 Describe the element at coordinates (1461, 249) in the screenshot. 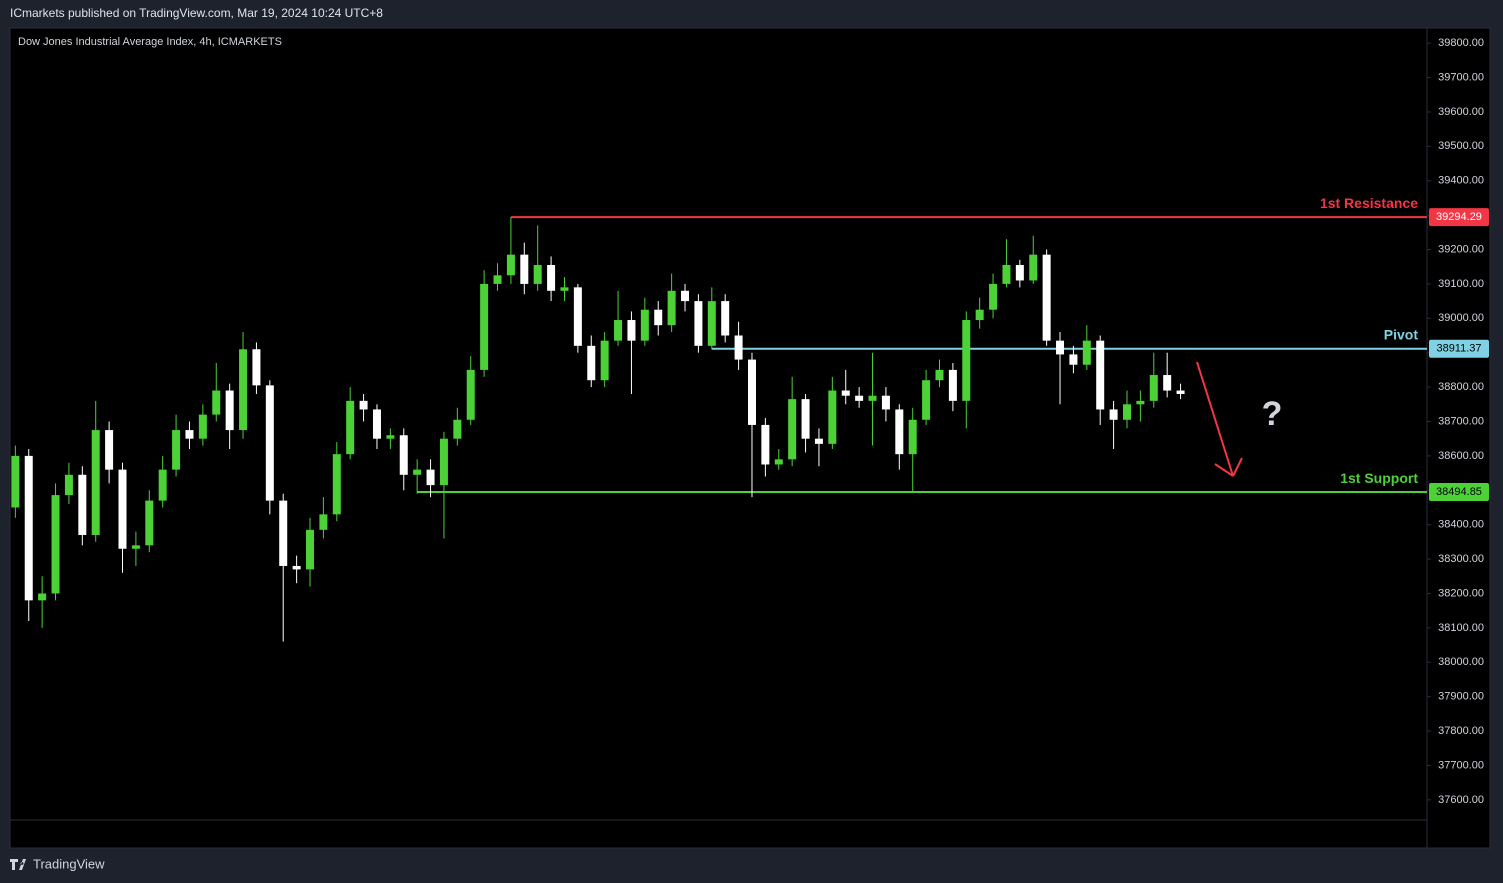

I see `y-tick-label: 39200.00` at that location.